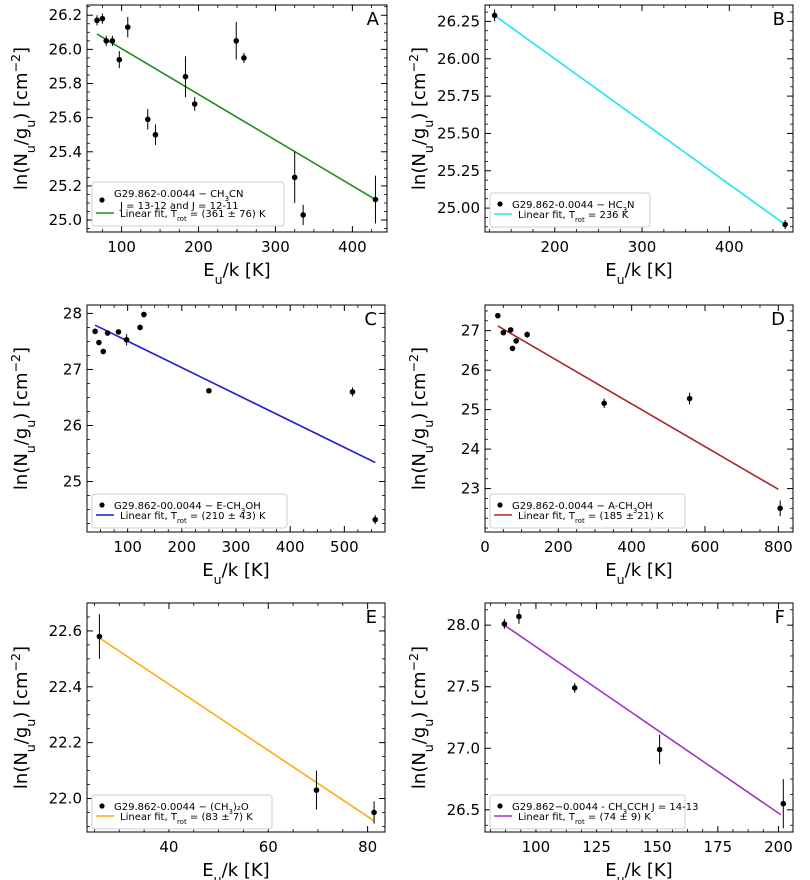  What do you see at coordinates (458, 21) in the screenshot?
I see `y-tick-label: 26.25` at bounding box center [458, 21].